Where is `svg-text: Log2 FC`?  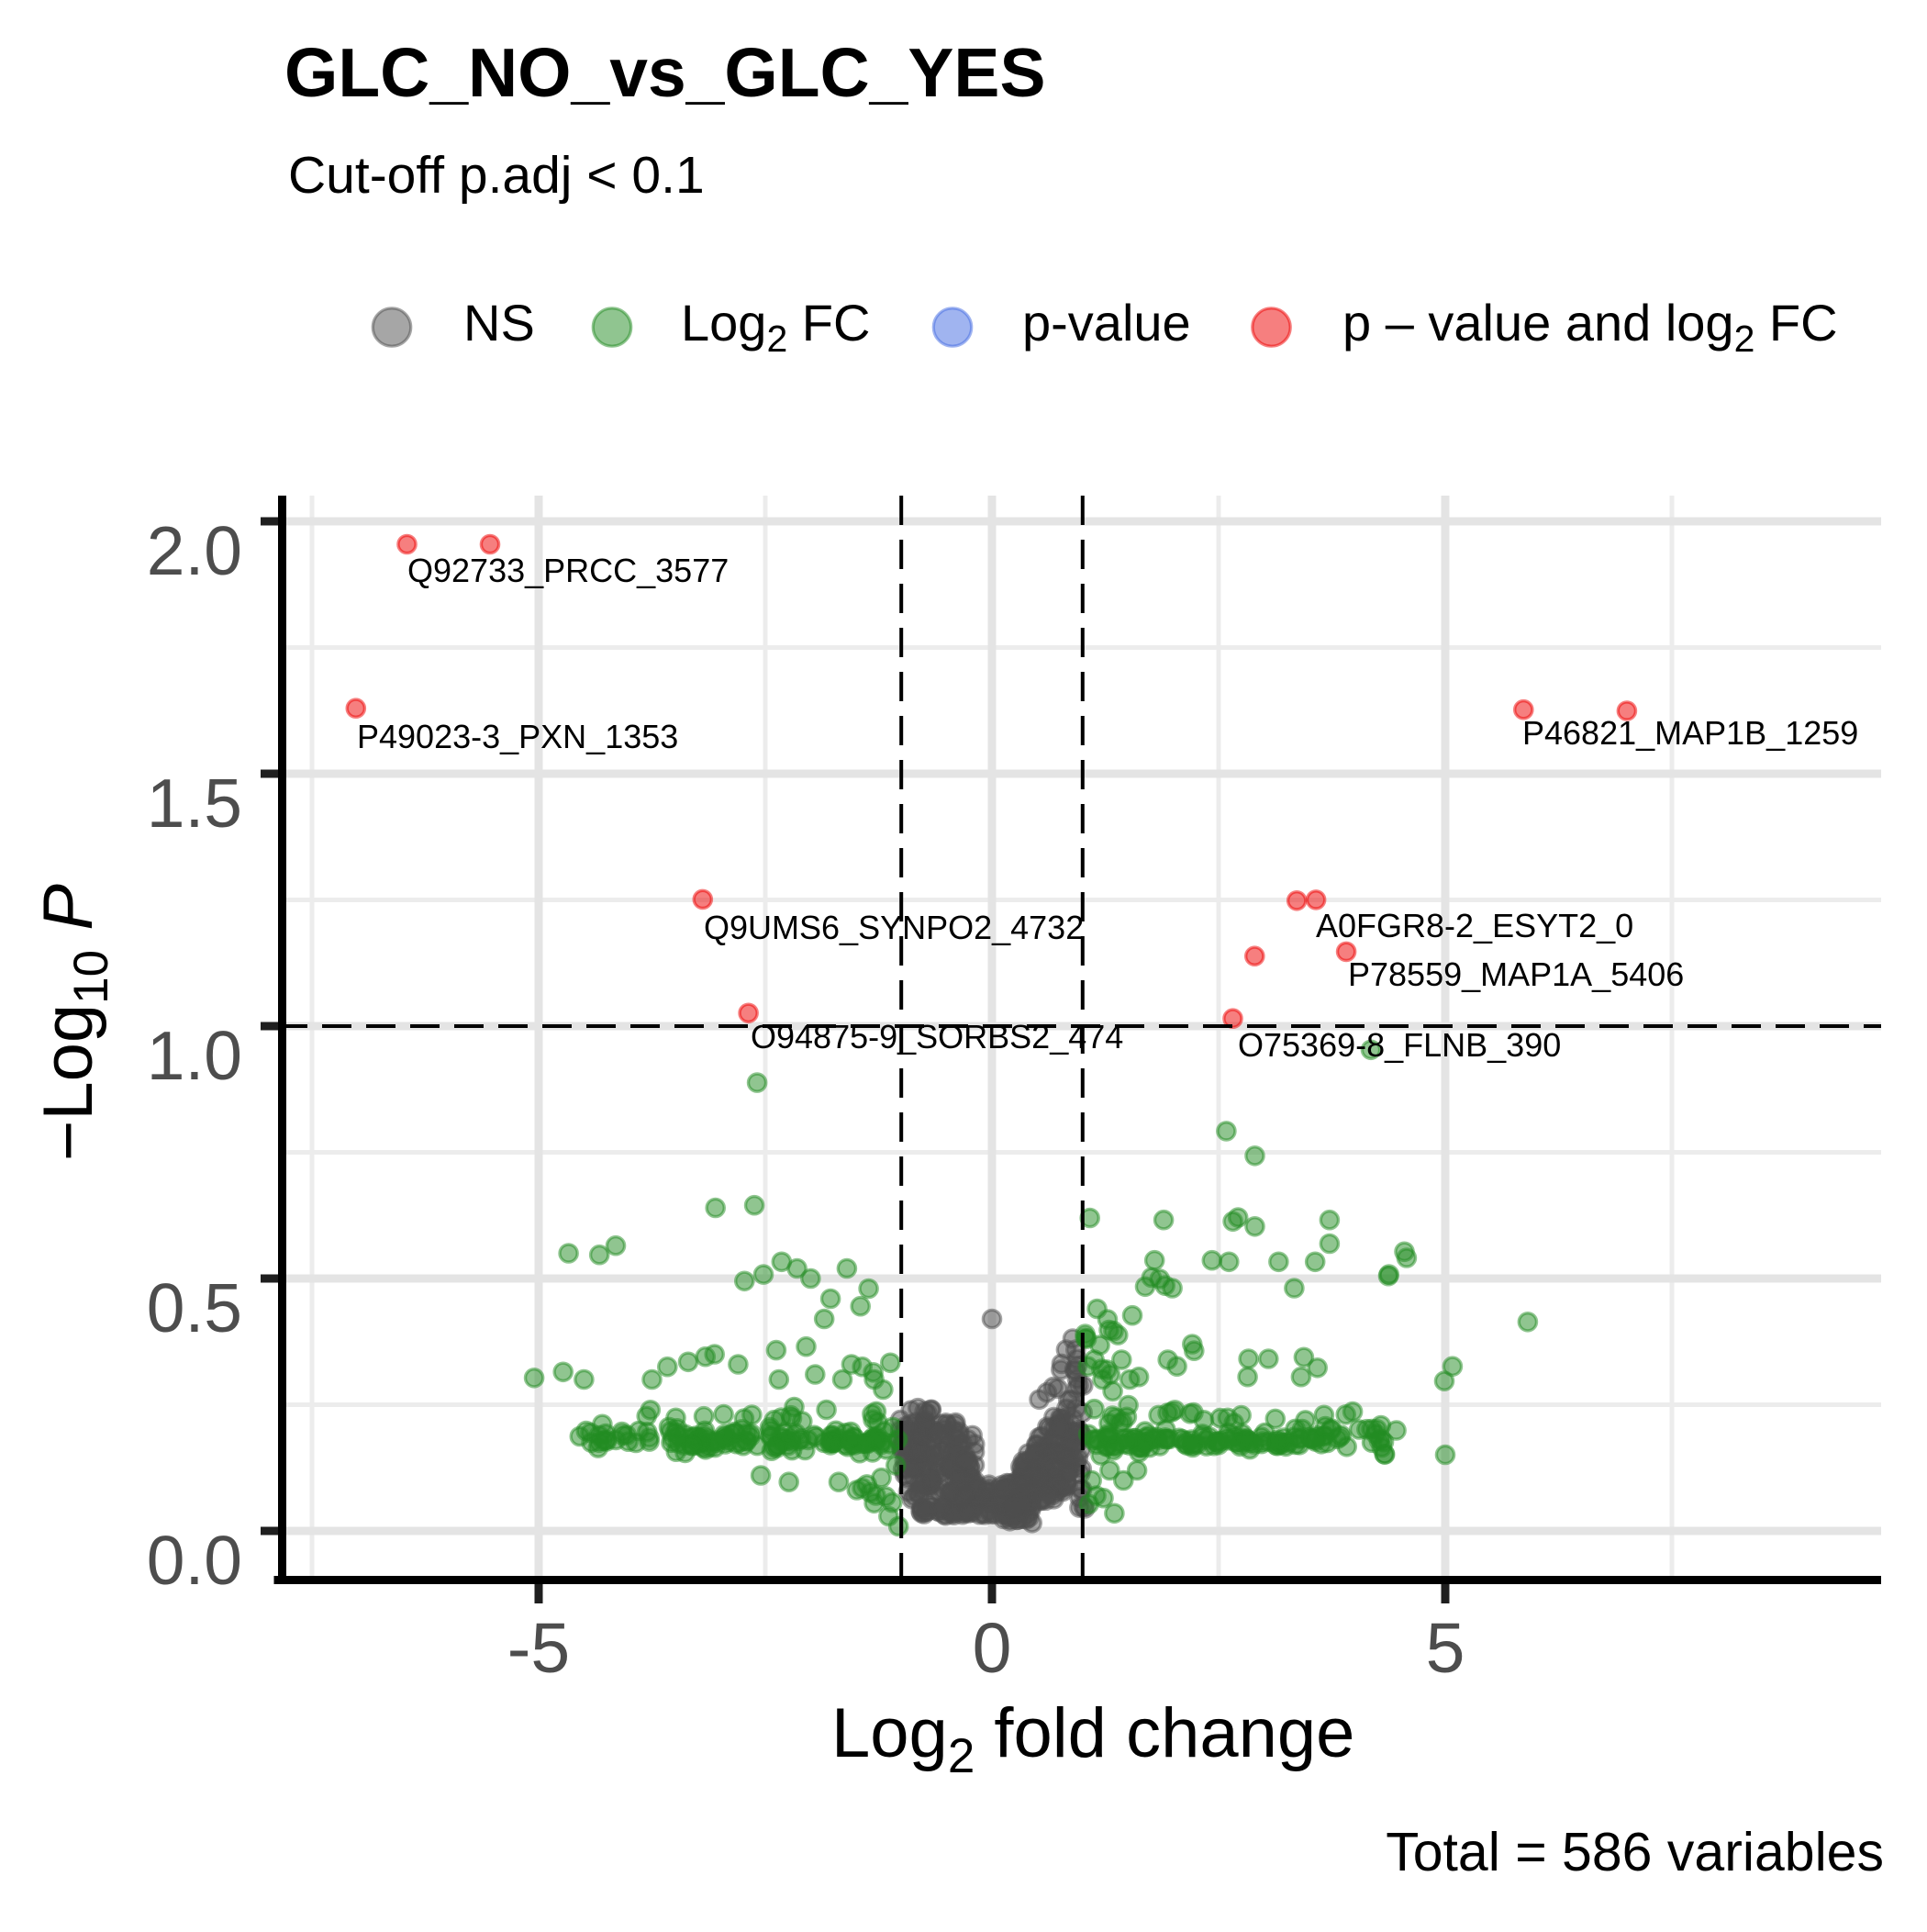 svg-text: Log2 FC is located at coordinates (775, 327).